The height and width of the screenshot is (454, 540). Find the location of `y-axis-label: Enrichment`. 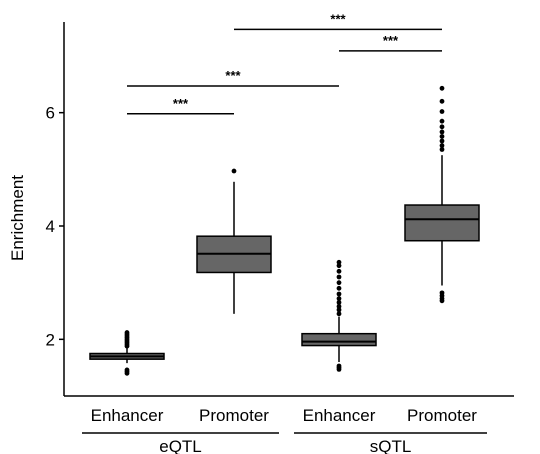

y-axis-label: Enrichment is located at coordinates (17, 218).